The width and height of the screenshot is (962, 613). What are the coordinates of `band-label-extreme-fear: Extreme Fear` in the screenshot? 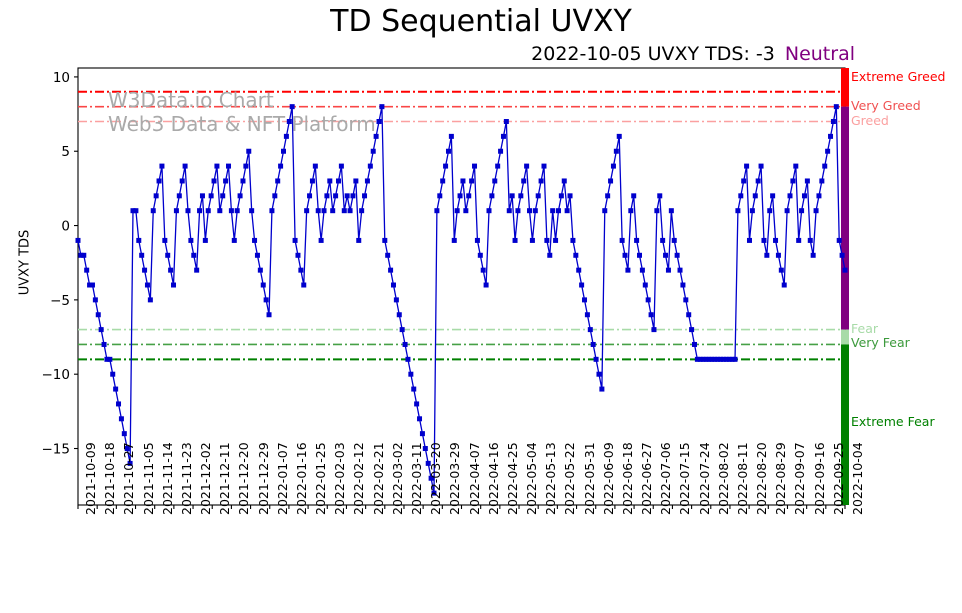 It's located at (893, 421).